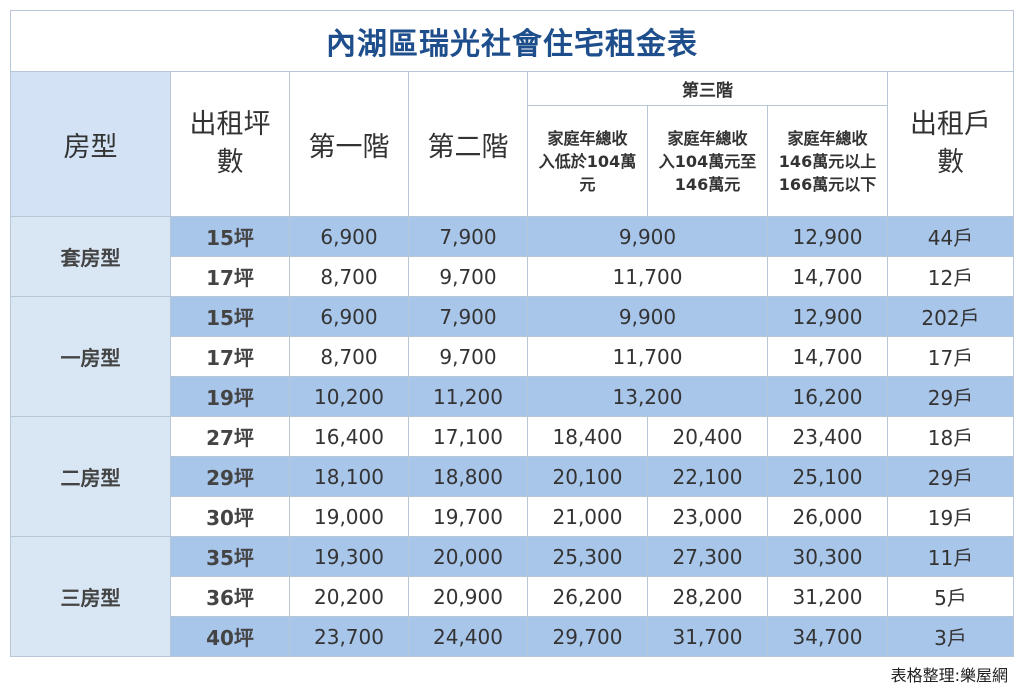 This screenshot has width=1024, height=694. I want to click on floor3-tier3-rent-cell: 26,000, so click(827, 516).